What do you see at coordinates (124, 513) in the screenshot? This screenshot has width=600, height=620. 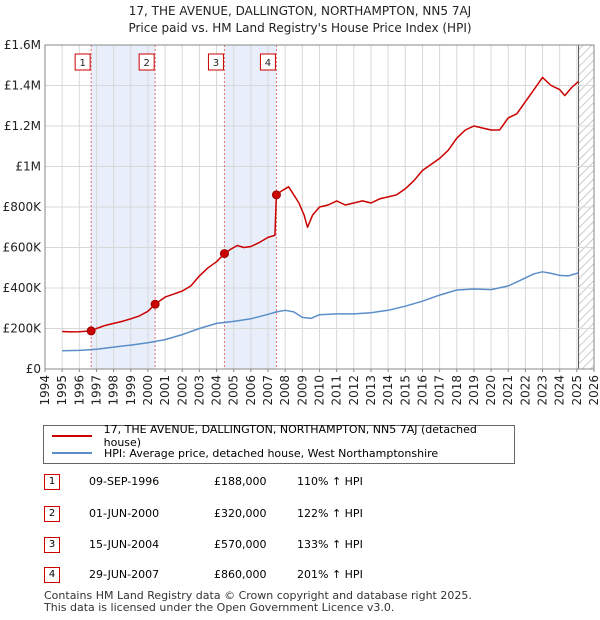 I see `sale-date: 01-JUN-2000` at bounding box center [124, 513].